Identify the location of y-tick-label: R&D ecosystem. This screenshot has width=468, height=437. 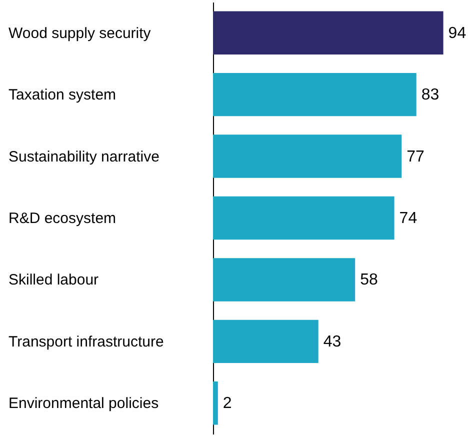
(62, 218).